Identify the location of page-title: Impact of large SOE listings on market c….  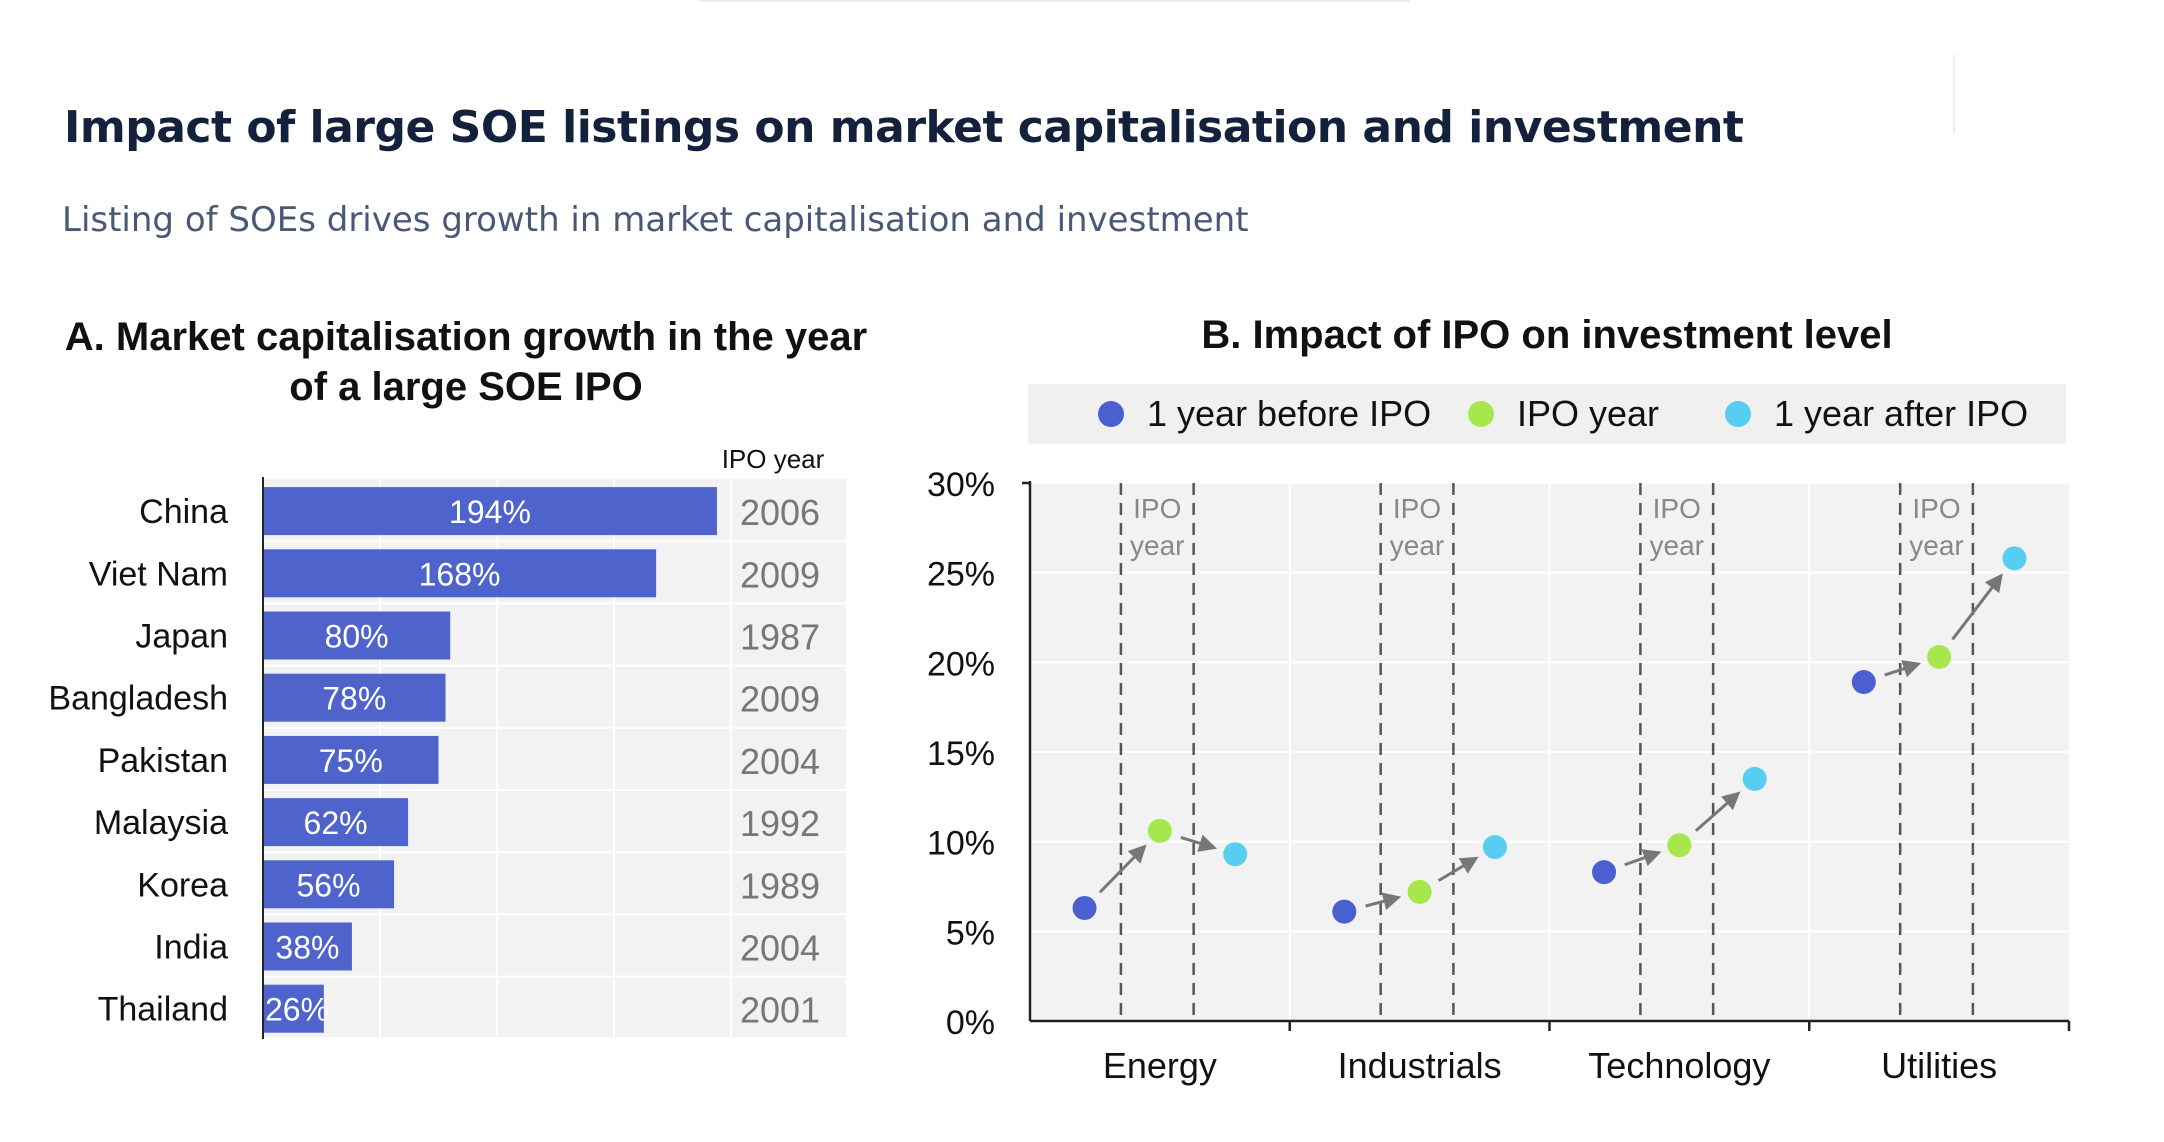
(904, 127).